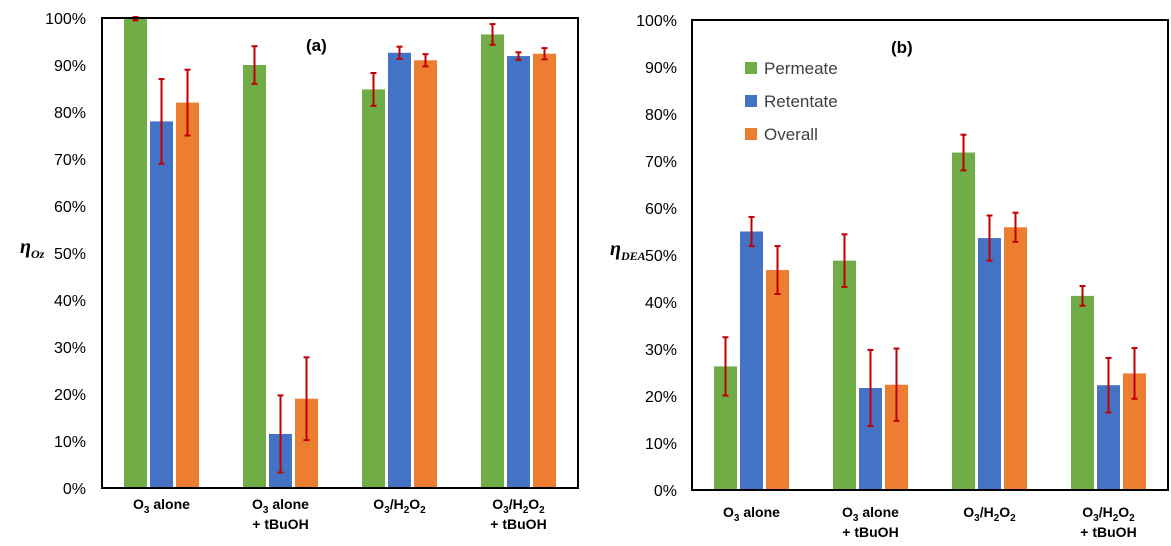 The width and height of the screenshot is (1171, 546). What do you see at coordinates (902, 47) in the screenshot?
I see `panel-label: (b)` at bounding box center [902, 47].